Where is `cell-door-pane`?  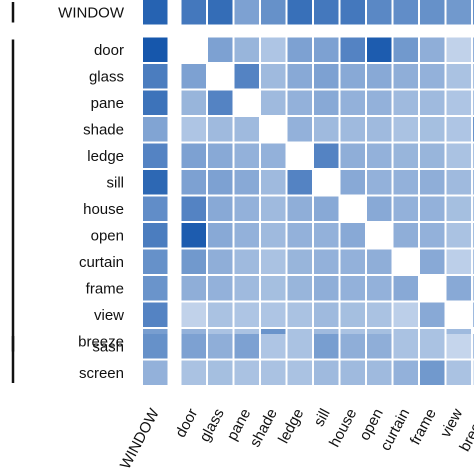 cell-door-pane is located at coordinates (246, 49).